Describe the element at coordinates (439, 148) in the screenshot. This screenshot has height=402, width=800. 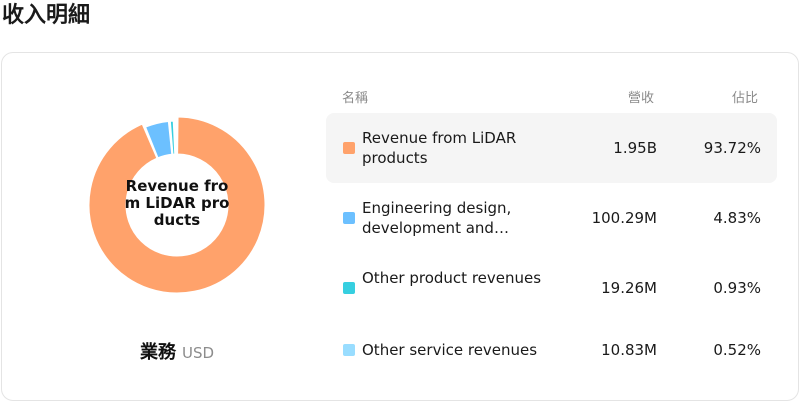
I see `row-name: Revenue from LiDAR products` at that location.